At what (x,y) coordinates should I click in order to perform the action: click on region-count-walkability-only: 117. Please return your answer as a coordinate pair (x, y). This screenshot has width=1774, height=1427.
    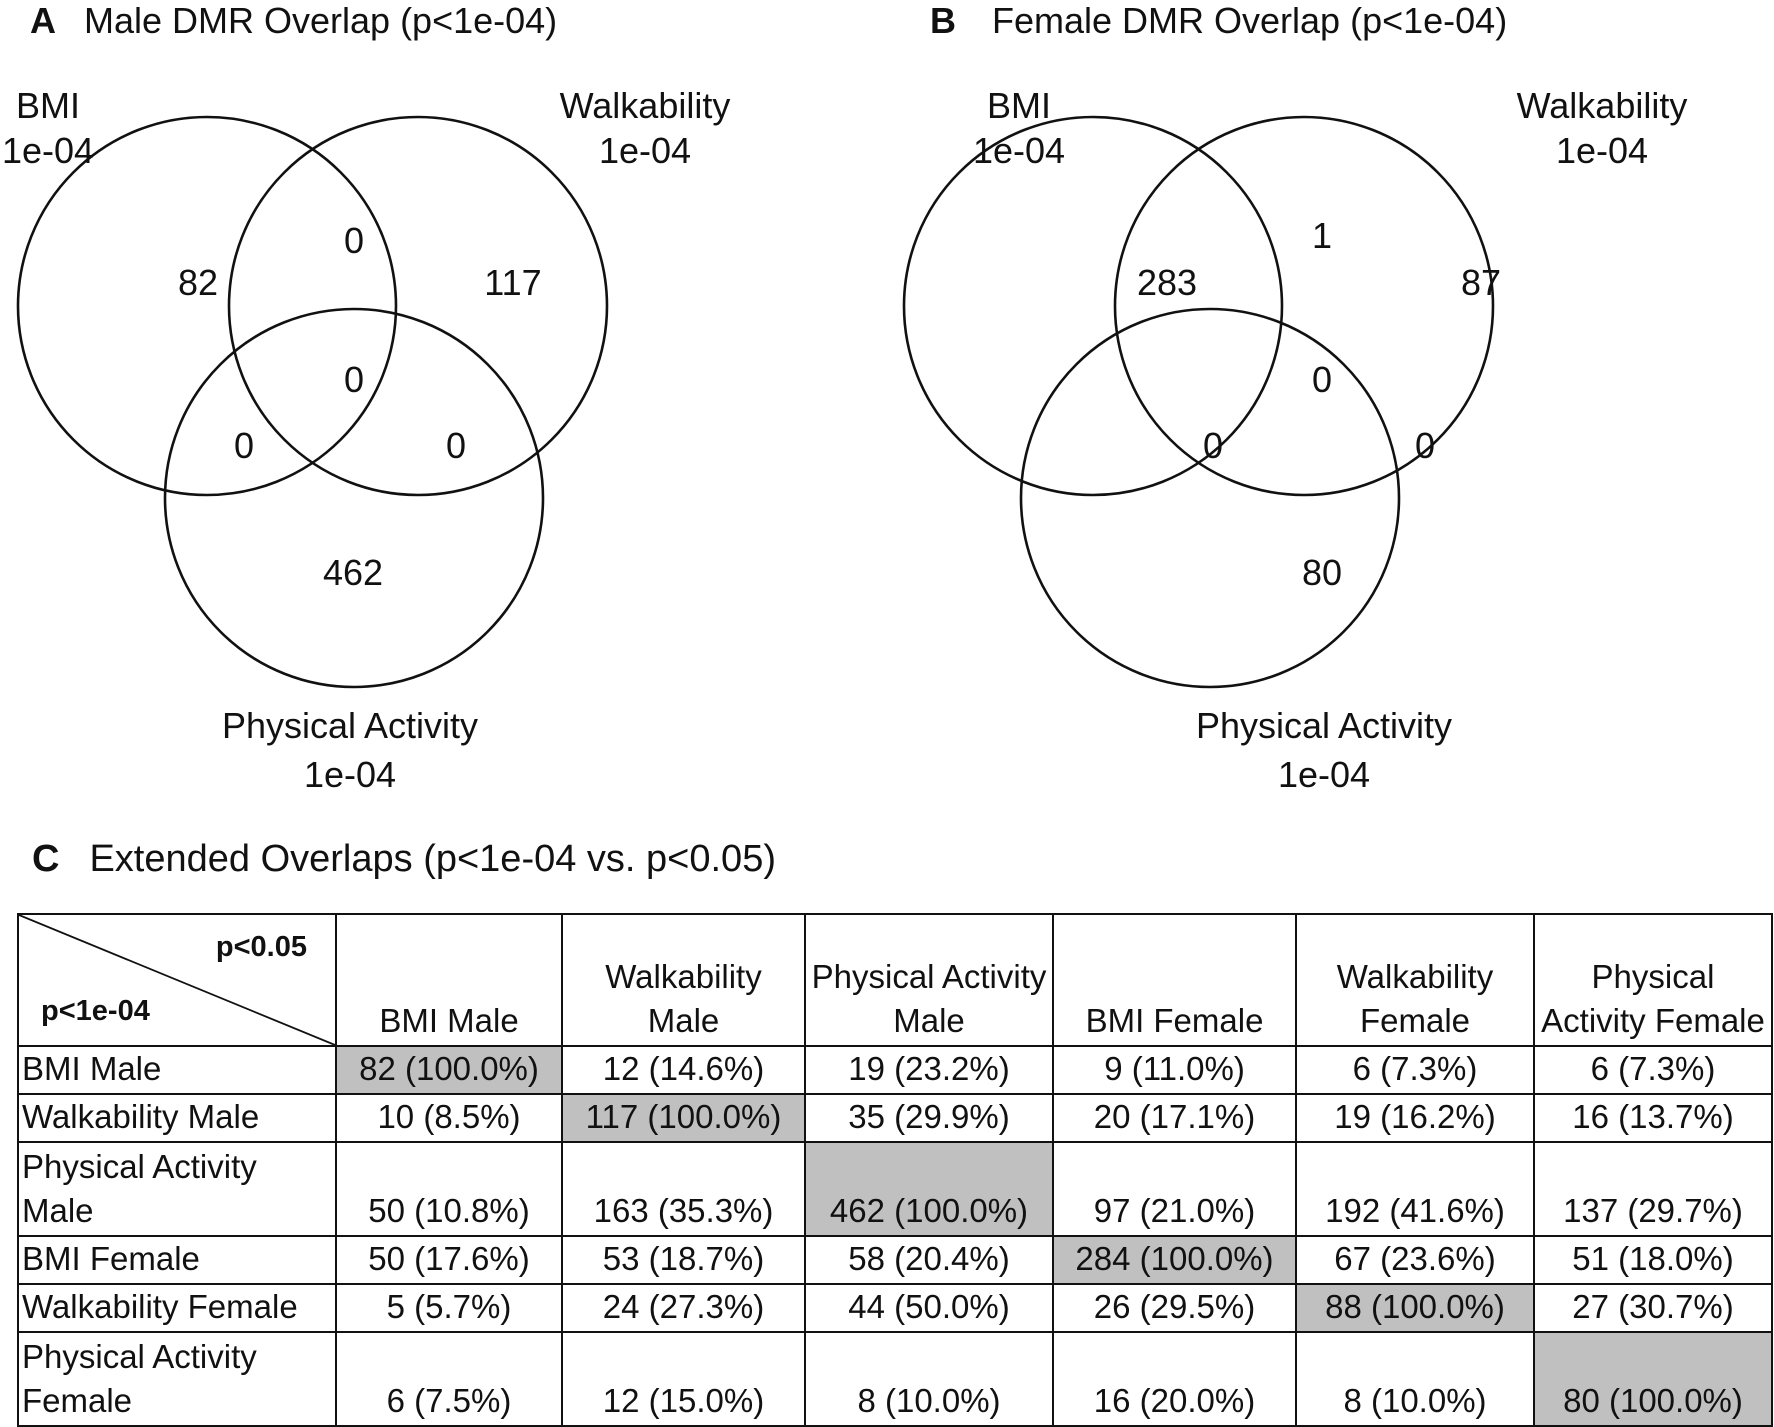
    Looking at the image, I should click on (512, 282).